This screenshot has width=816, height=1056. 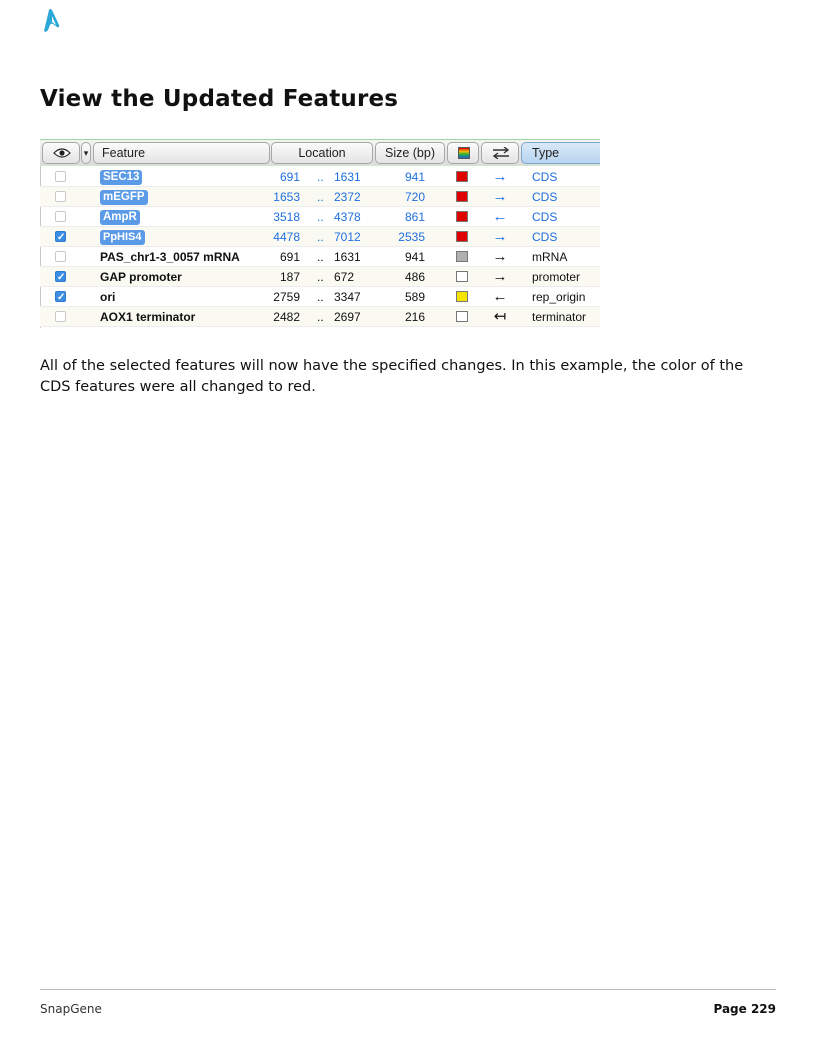 I want to click on direction-arrow-icon: ↤, so click(x=500, y=316).